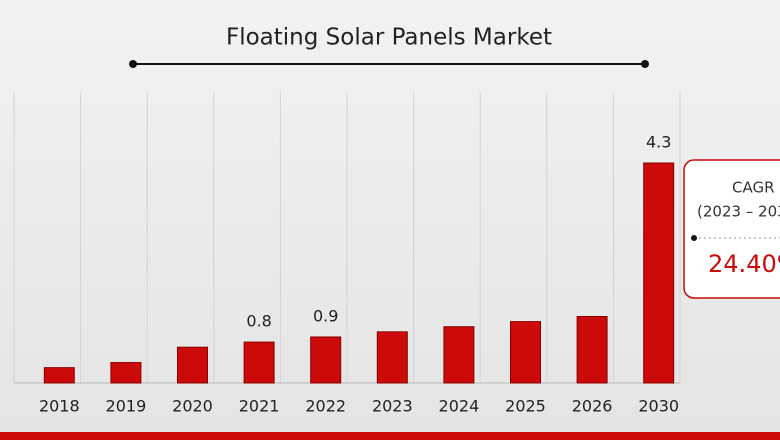  Describe the element at coordinates (259, 406) in the screenshot. I see `x-tick-label: 2021` at that location.